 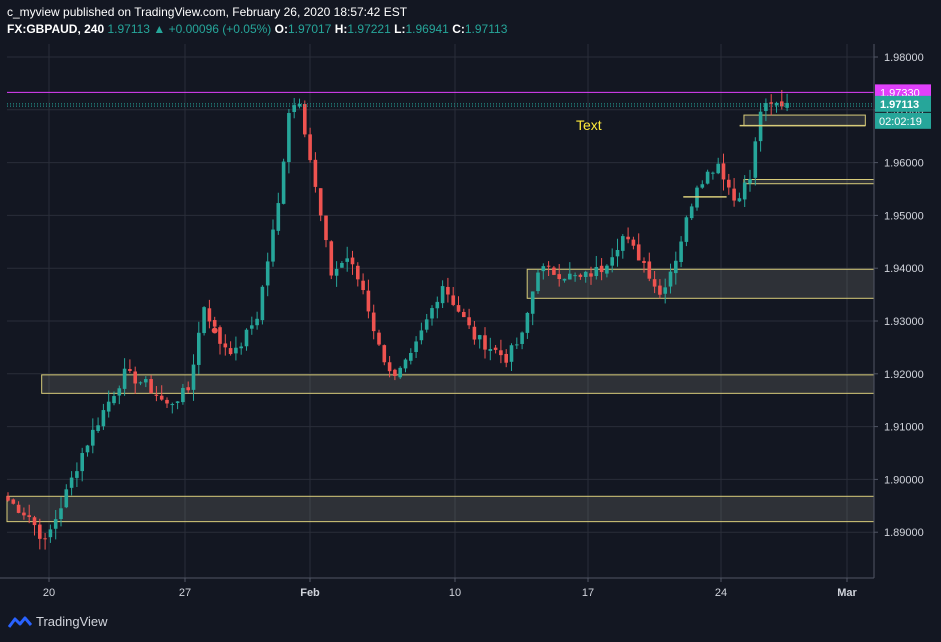 I want to click on publisher-name: c_myview, so click(x=33, y=12).